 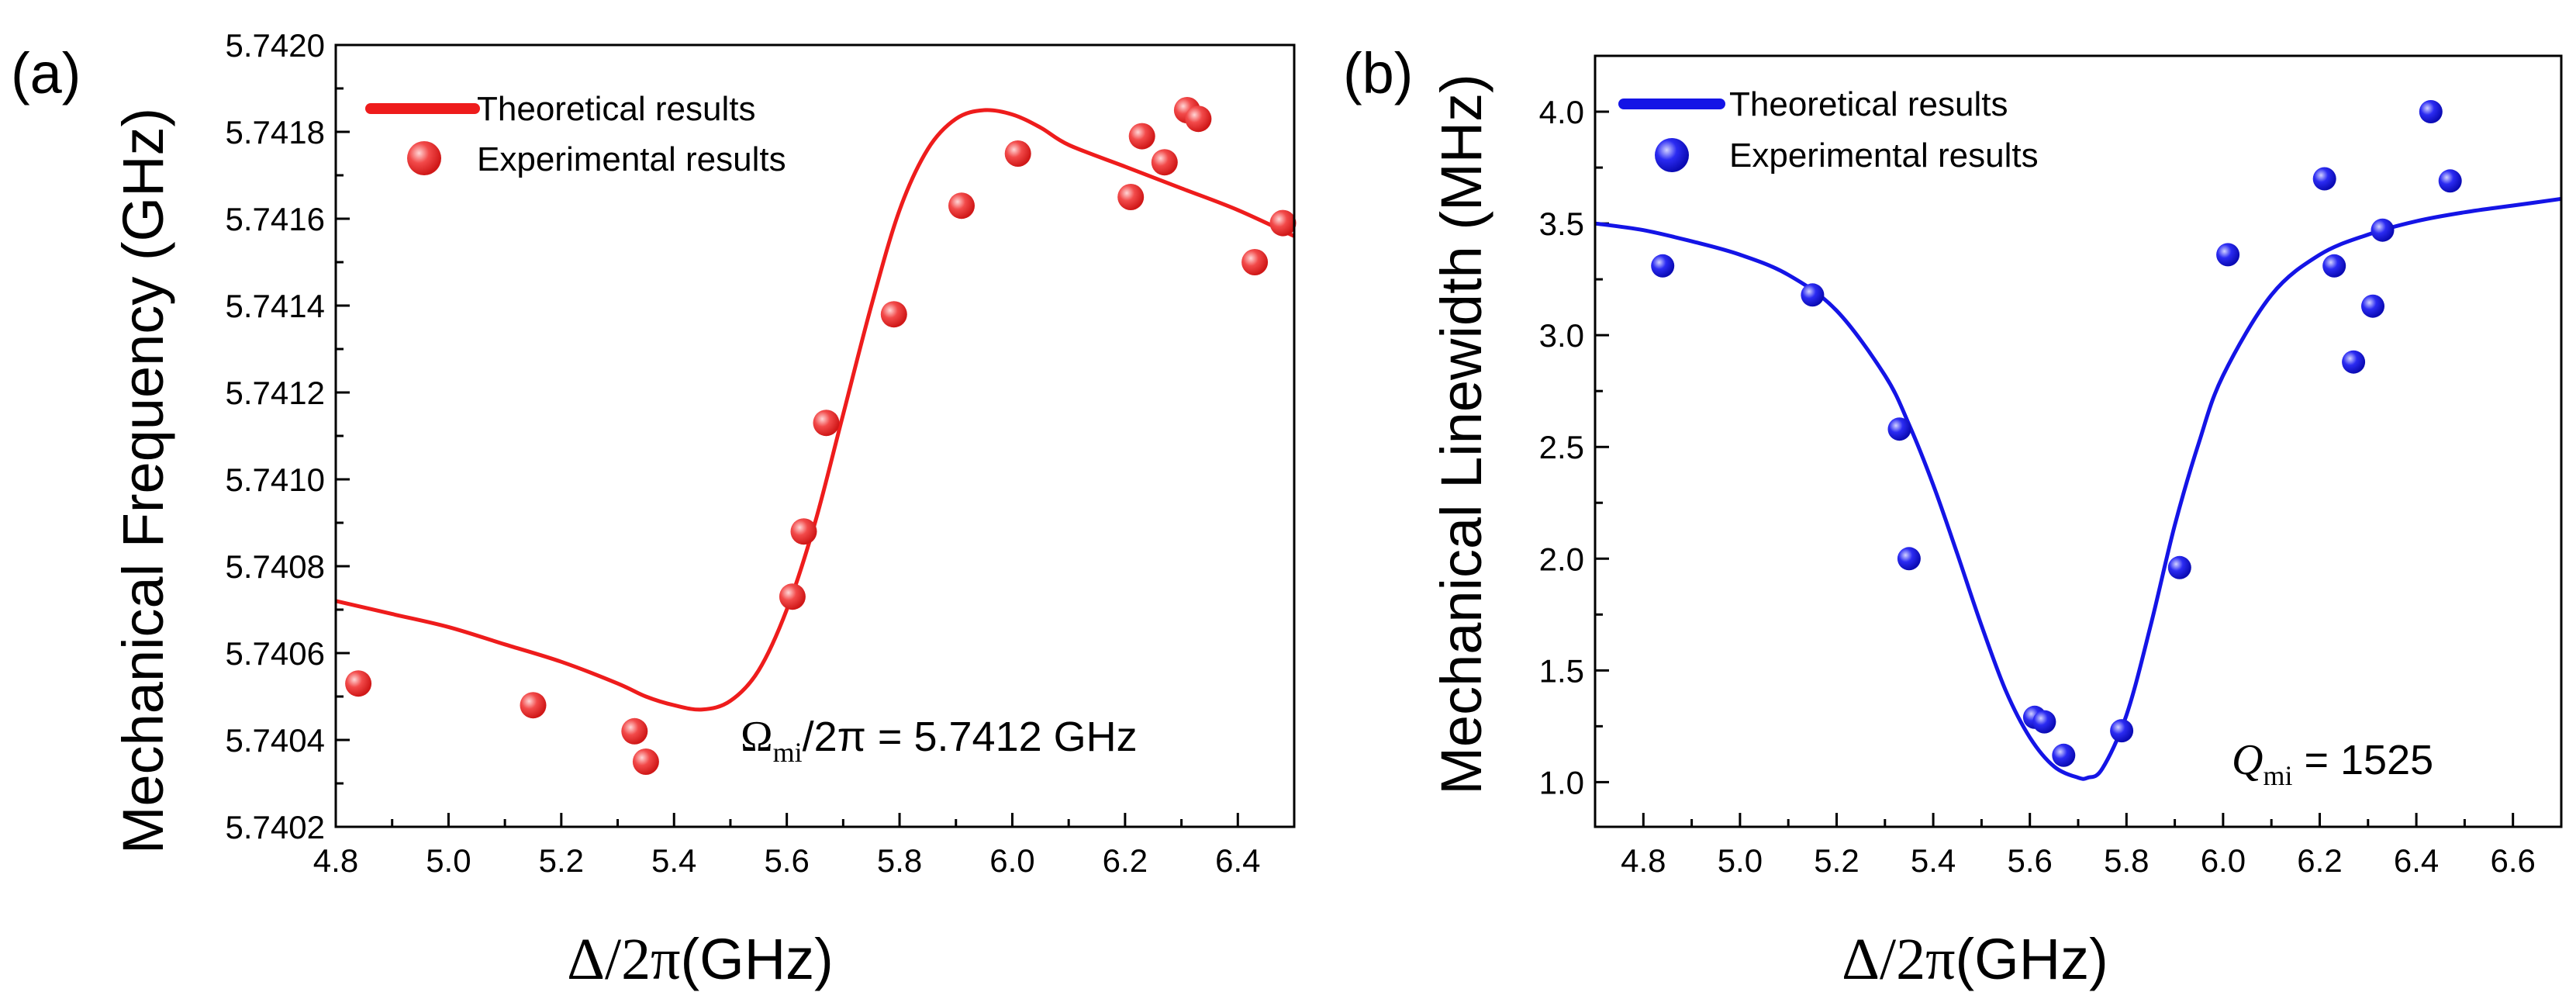 What do you see at coordinates (757, 959) in the screenshot?
I see `panel-a-x-axis-unit: (GHz)` at bounding box center [757, 959].